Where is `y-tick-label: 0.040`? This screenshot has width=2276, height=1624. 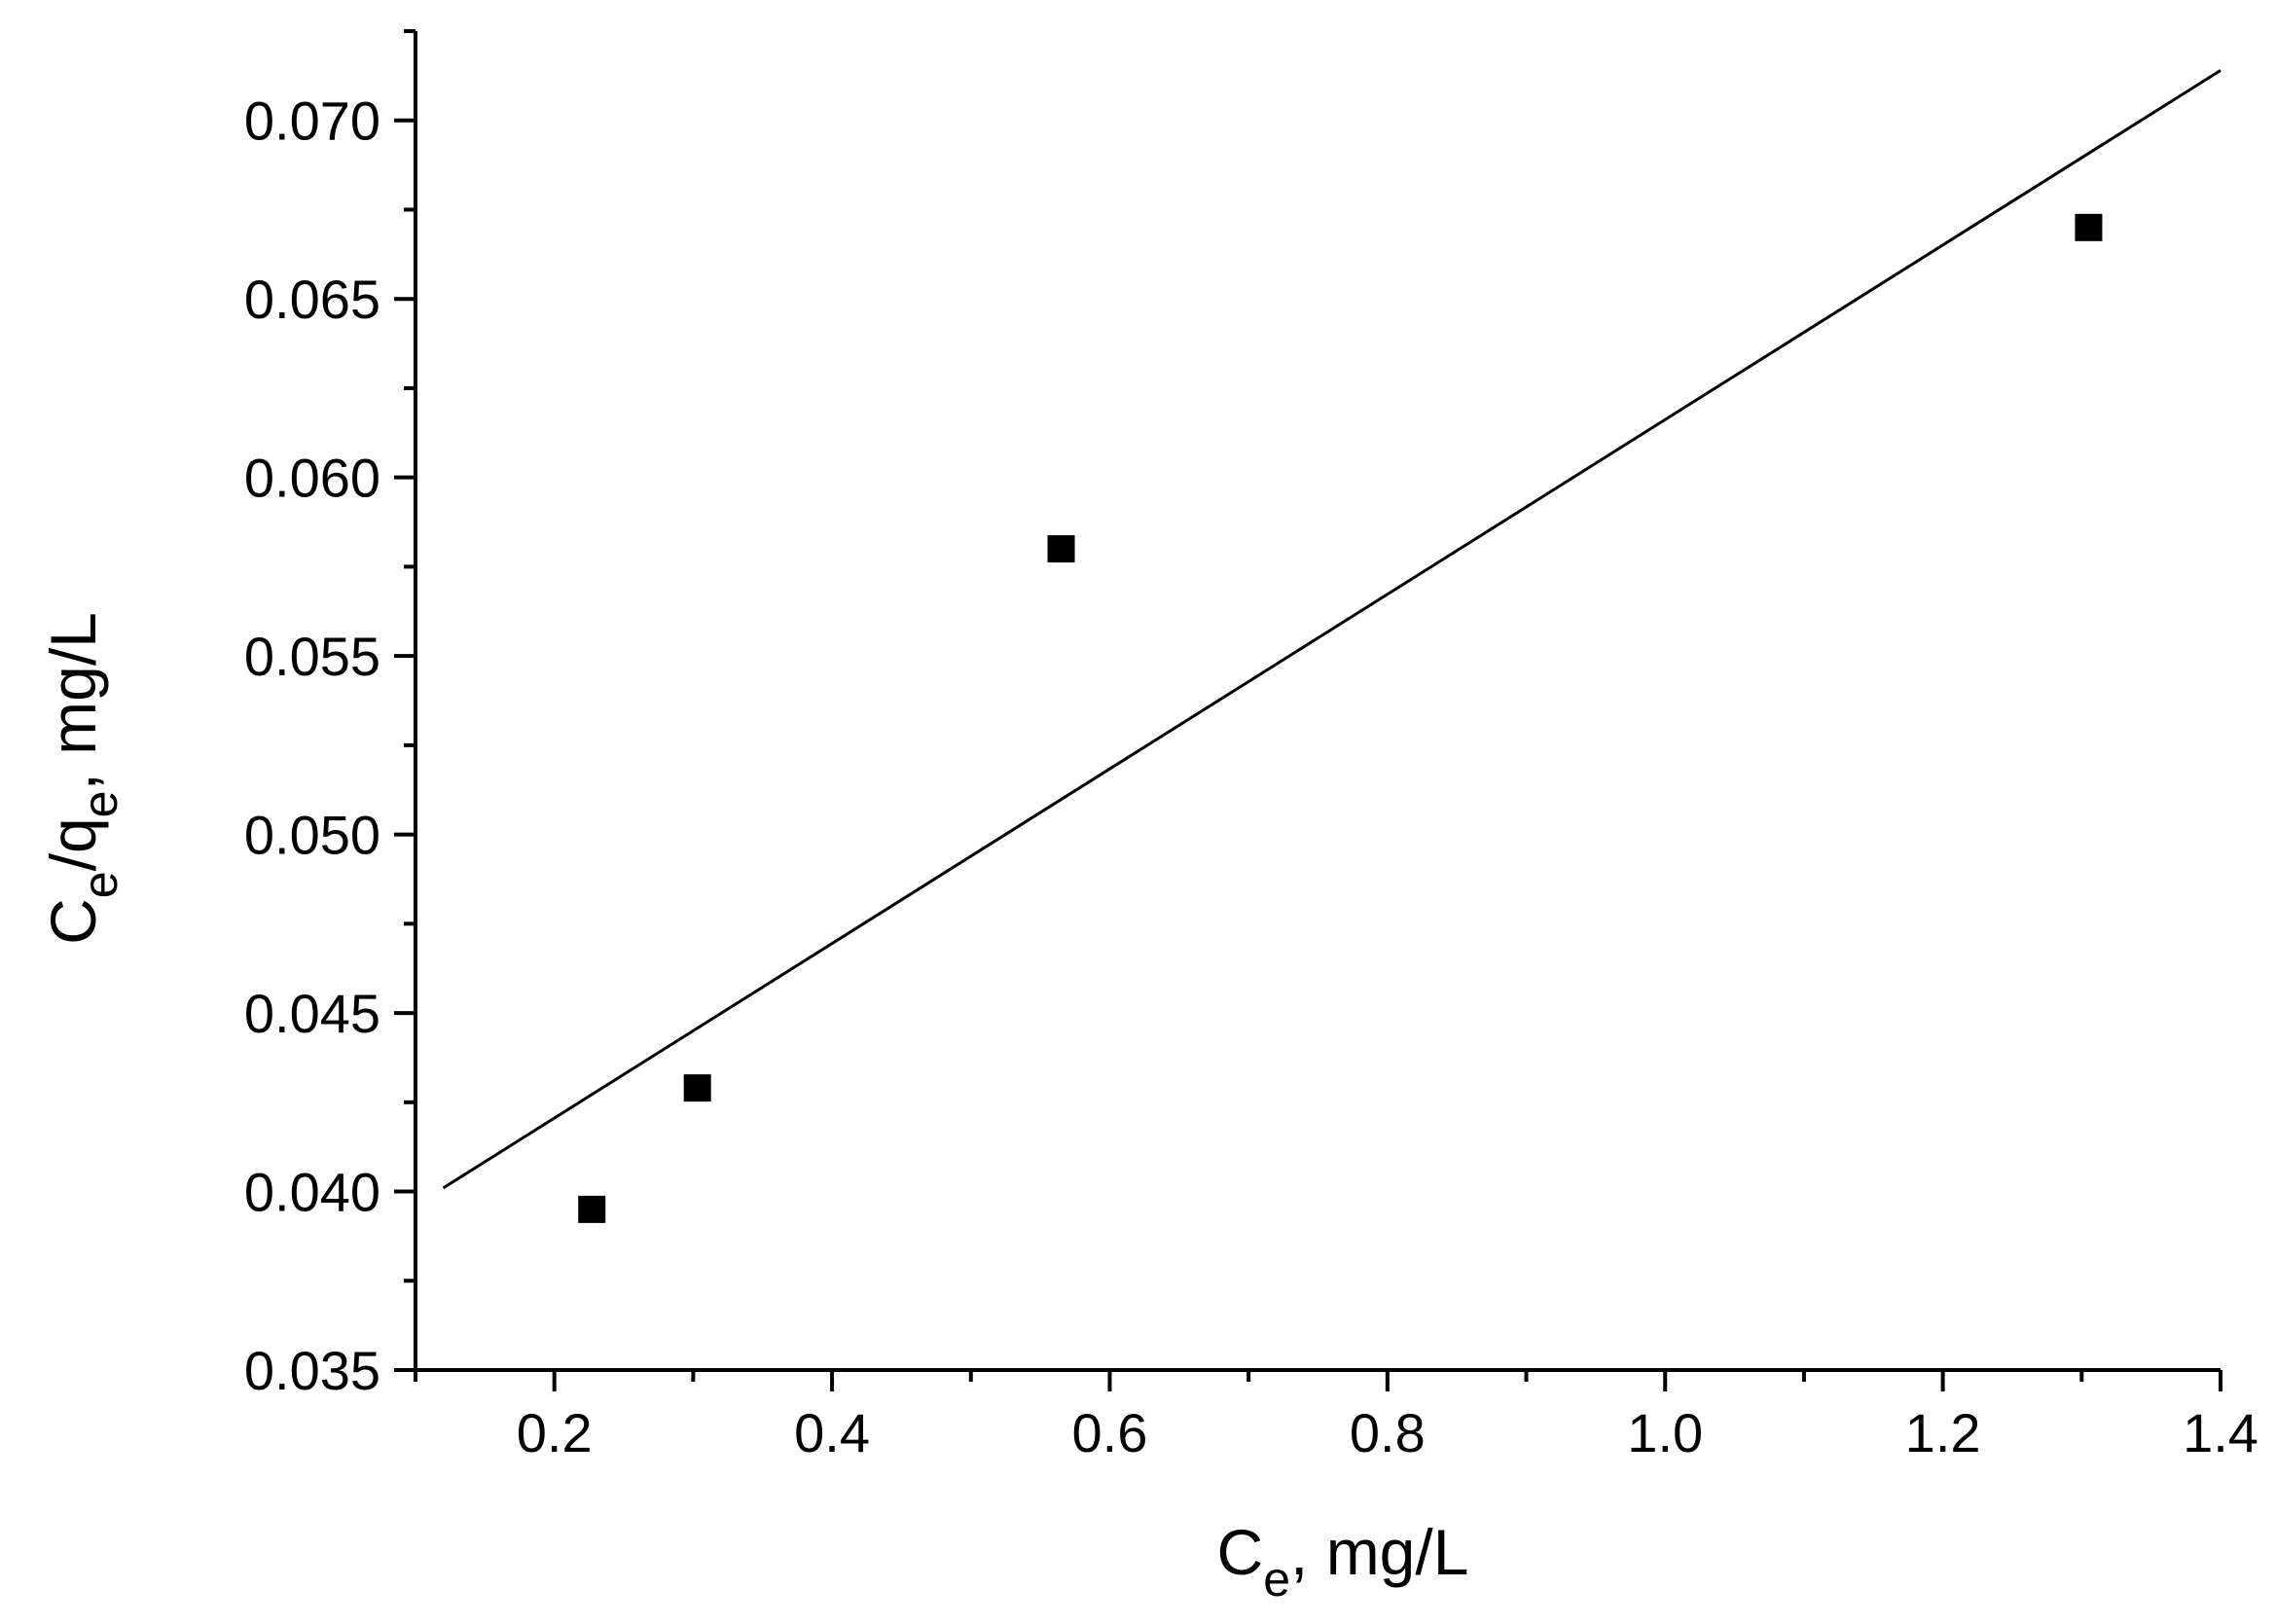
y-tick-label: 0.040 is located at coordinates (312, 1192).